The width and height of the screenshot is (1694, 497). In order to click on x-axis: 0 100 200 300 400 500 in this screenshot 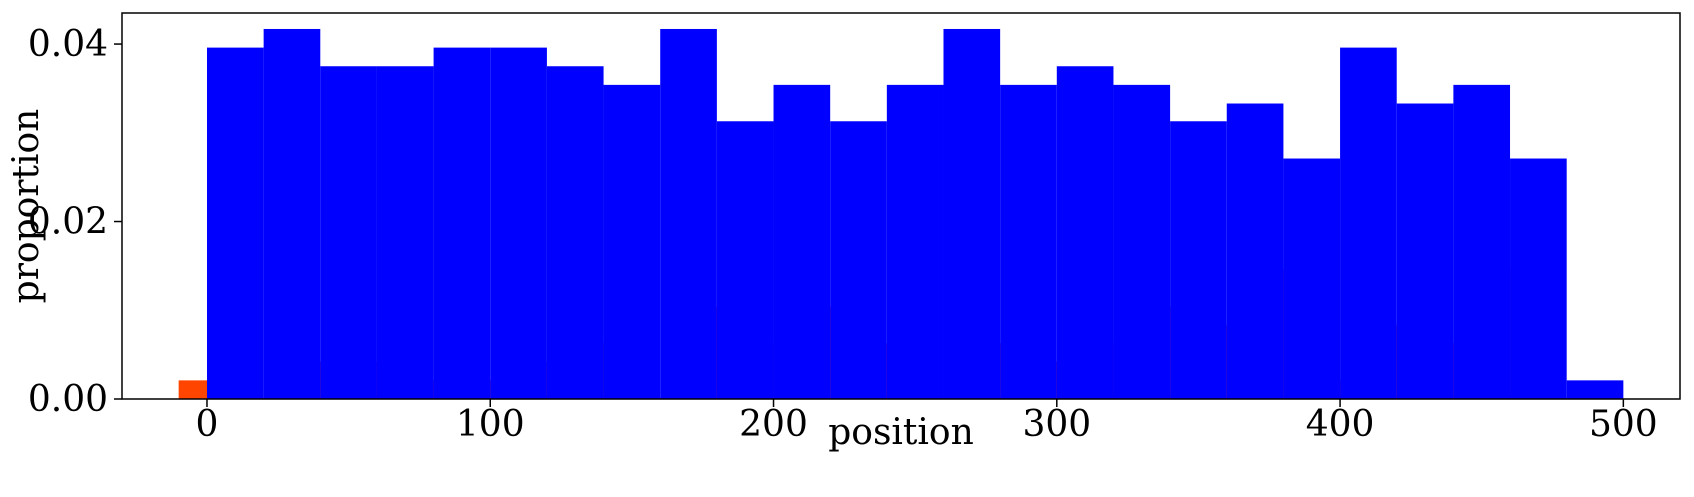, I will do `click(927, 422)`.